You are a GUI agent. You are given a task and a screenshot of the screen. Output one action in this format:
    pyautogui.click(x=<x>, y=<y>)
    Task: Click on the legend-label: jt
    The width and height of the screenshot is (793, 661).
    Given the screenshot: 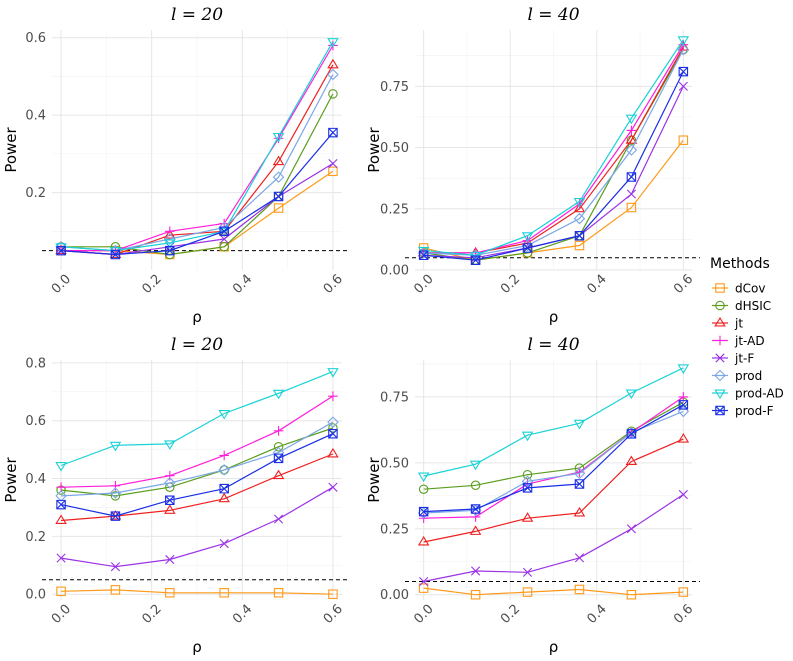 What is the action you would take?
    pyautogui.click(x=738, y=324)
    